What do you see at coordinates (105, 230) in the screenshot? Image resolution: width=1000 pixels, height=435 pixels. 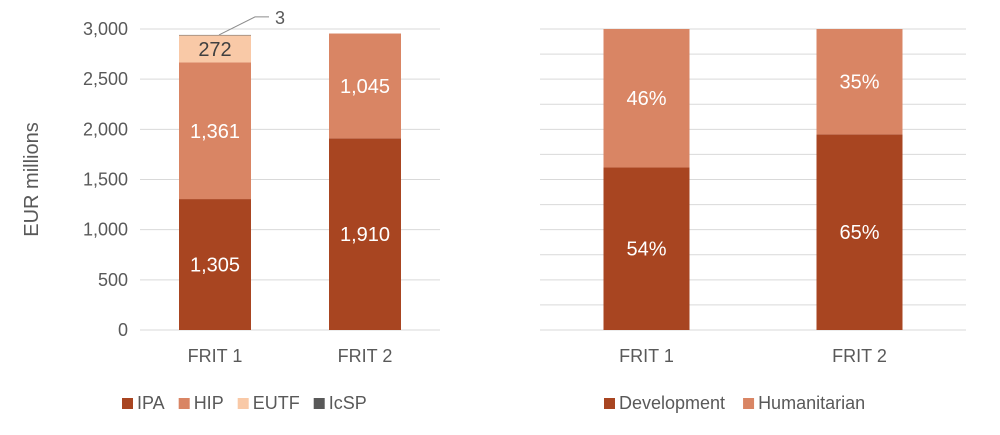 I see `y-tick-label: 1,000` at bounding box center [105, 230].